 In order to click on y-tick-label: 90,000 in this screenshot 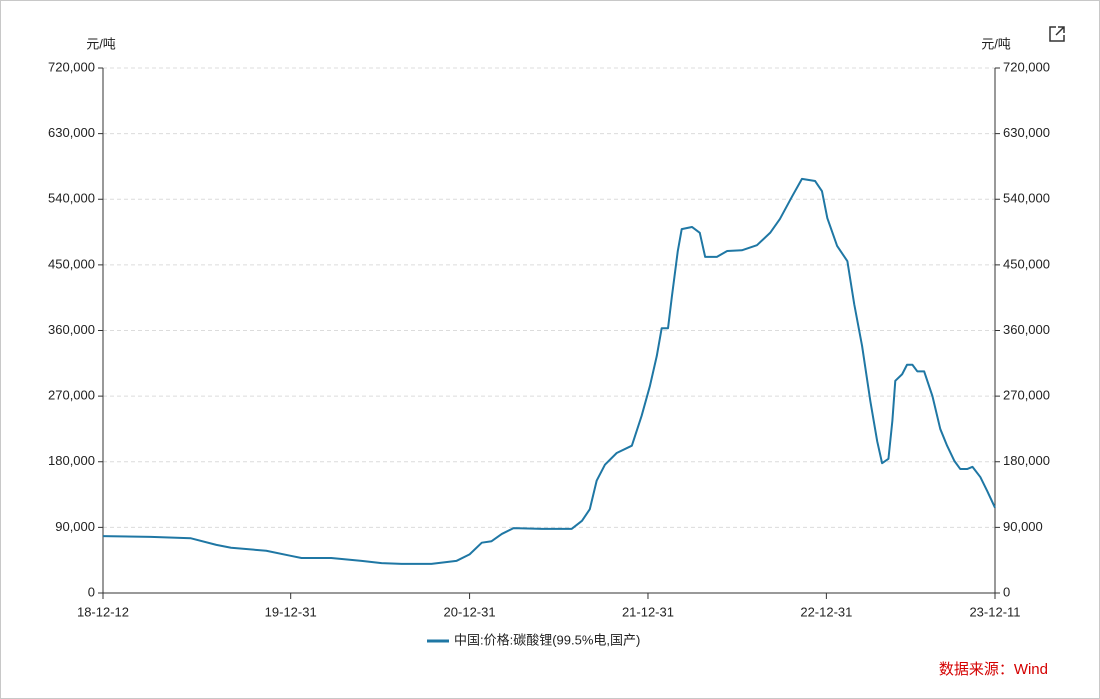, I will do `click(75, 526)`.